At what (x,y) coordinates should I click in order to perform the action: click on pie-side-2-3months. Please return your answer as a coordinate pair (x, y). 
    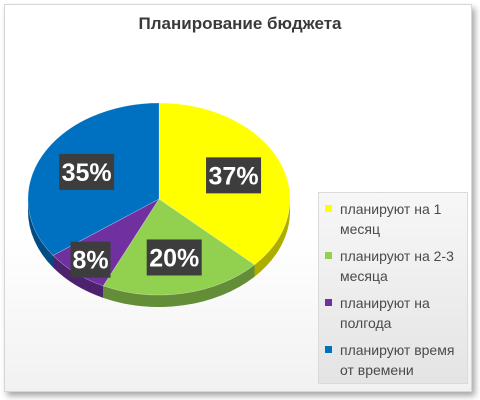
    Looking at the image, I should click on (179, 286).